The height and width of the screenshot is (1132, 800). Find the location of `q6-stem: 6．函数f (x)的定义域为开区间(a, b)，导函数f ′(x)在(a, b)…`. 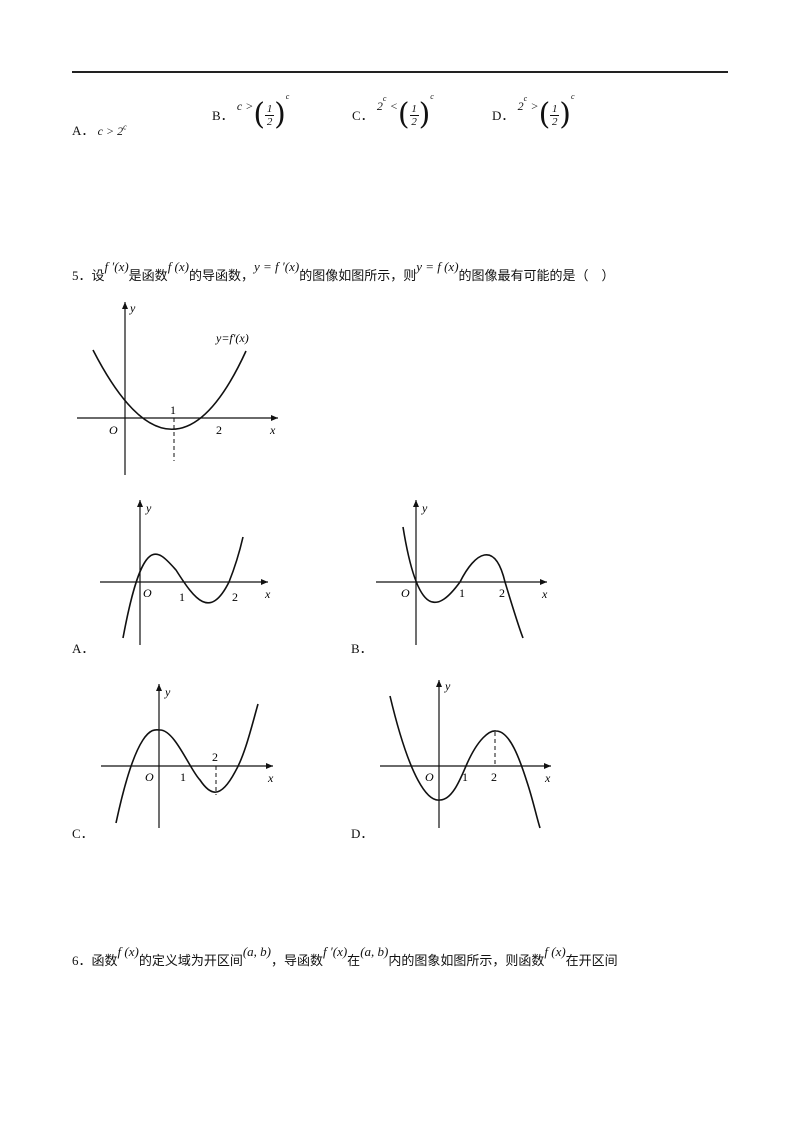

q6-stem: 6．函数f (x)的定义域为开区间(a, b)，导函数f ′(x)在(a, b)… is located at coordinates (345, 956).